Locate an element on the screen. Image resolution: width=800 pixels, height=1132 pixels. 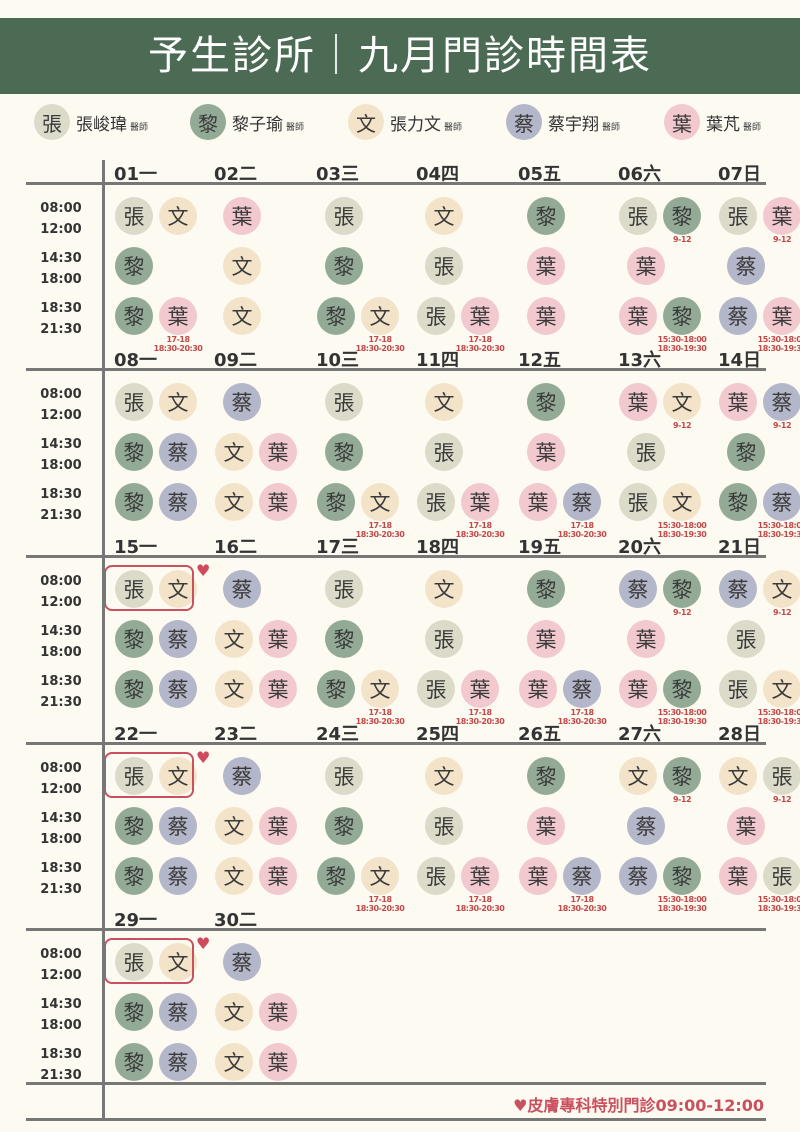
doctor-name: 葉芃 is located at coordinates (723, 124).